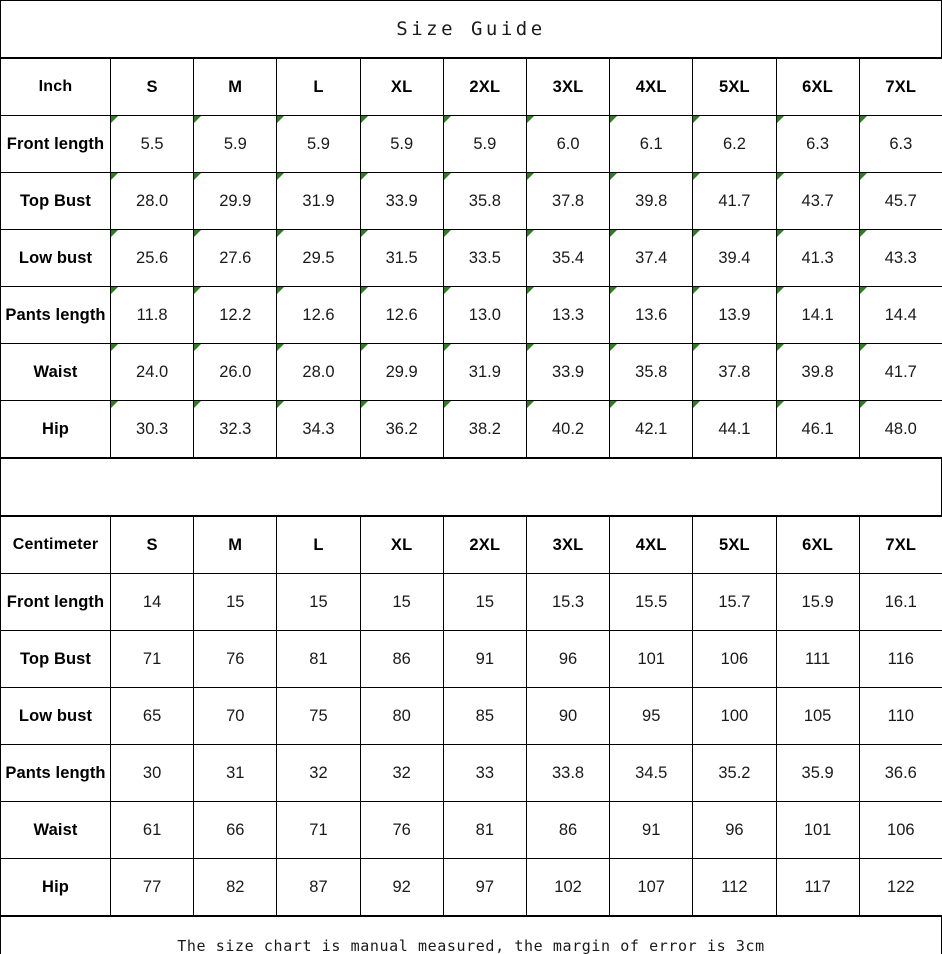 This screenshot has height=954, width=942. I want to click on measurement-value: 66, so click(235, 830).